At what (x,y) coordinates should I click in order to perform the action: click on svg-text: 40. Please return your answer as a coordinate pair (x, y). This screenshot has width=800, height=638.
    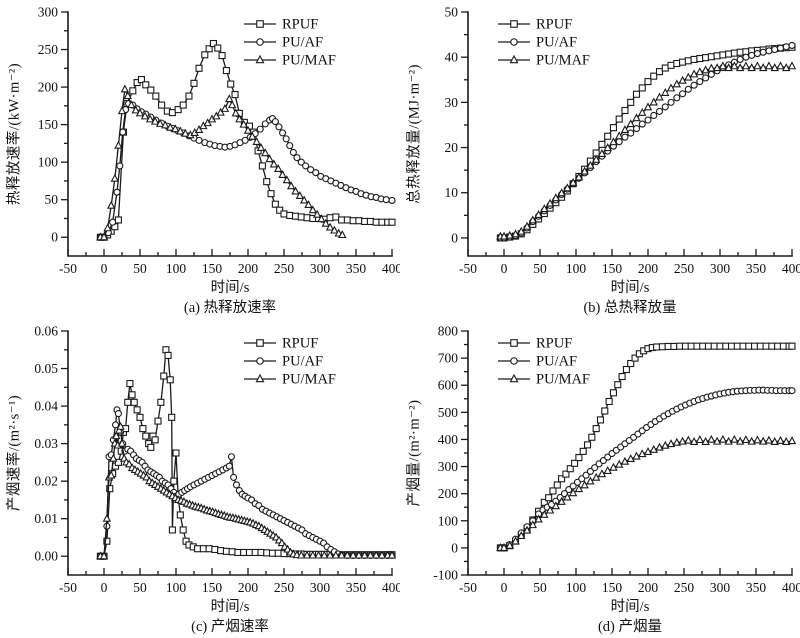
    Looking at the image, I should click on (452, 57).